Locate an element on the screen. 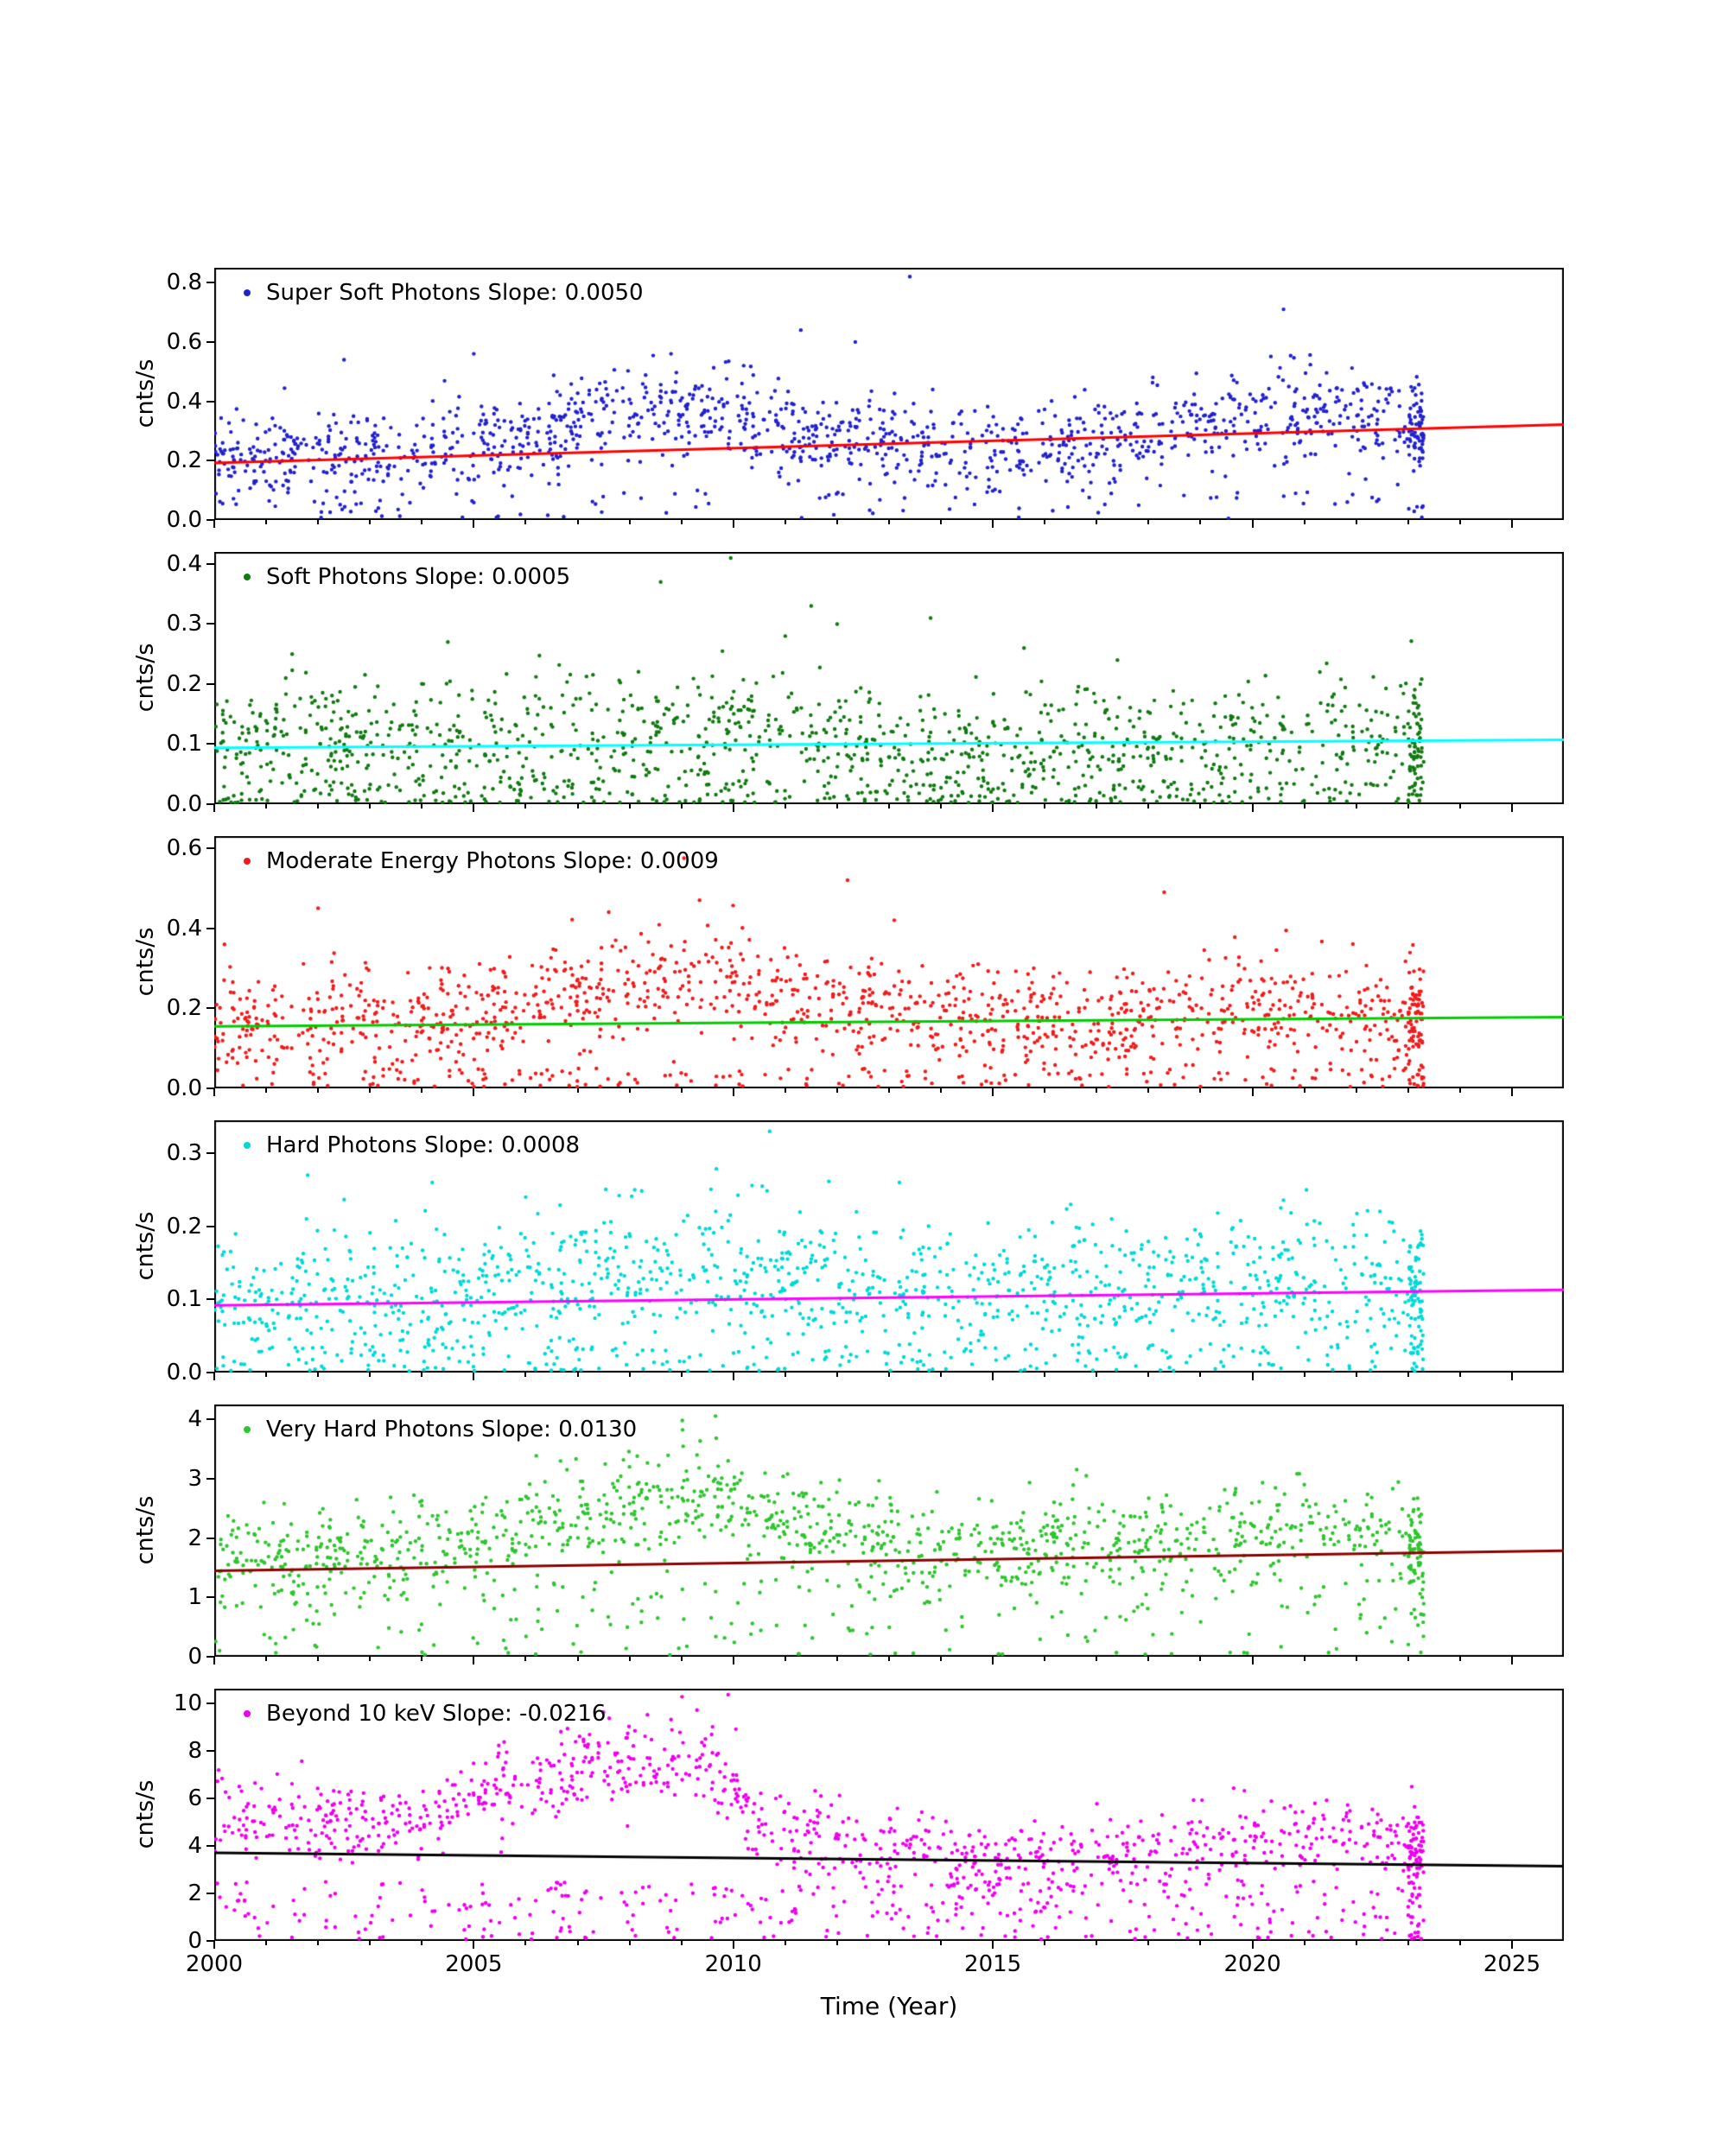 Image resolution: width=1728 pixels, height=2156 pixels. panel-beyond-10-kev: Beyond 10 keV Slope: -0.0216 is located at coordinates (889, 1815).